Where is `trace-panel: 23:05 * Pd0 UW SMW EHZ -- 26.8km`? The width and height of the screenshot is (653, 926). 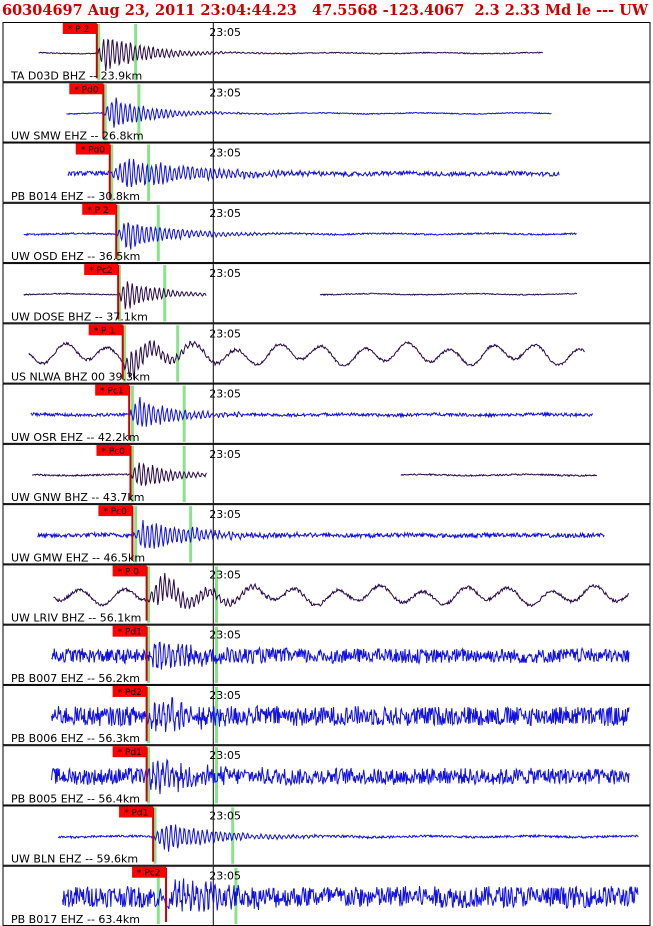
trace-panel: 23:05 * Pd0 UW SMW EHZ -- 26.8km is located at coordinates (326, 112).